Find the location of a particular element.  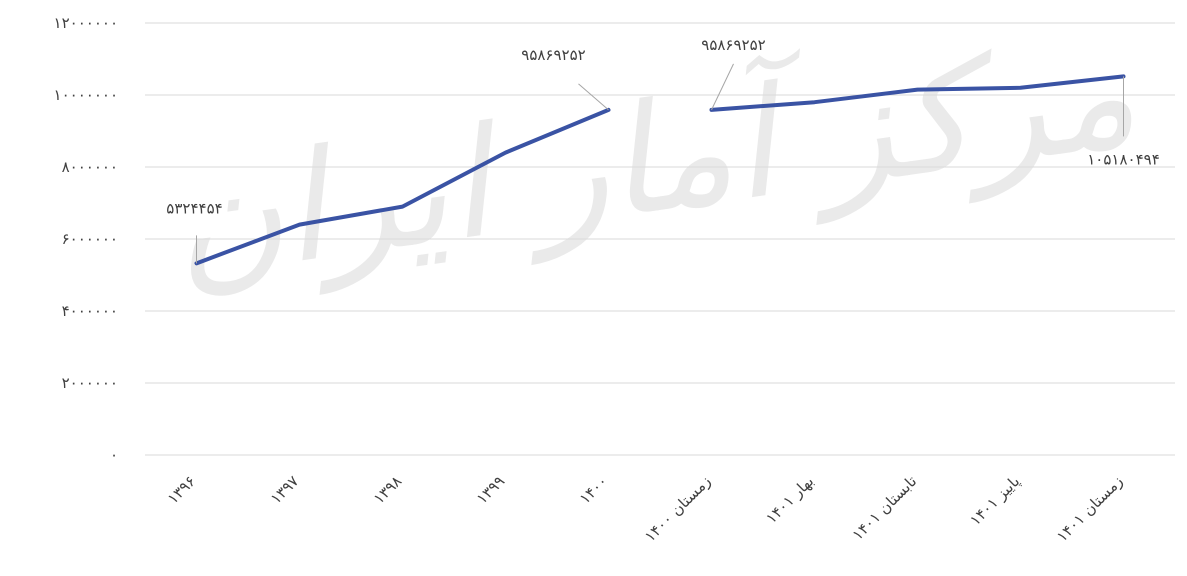

y-tick-label: ۱۰۰۰۰۰۰۰ is located at coordinates (86, 95).